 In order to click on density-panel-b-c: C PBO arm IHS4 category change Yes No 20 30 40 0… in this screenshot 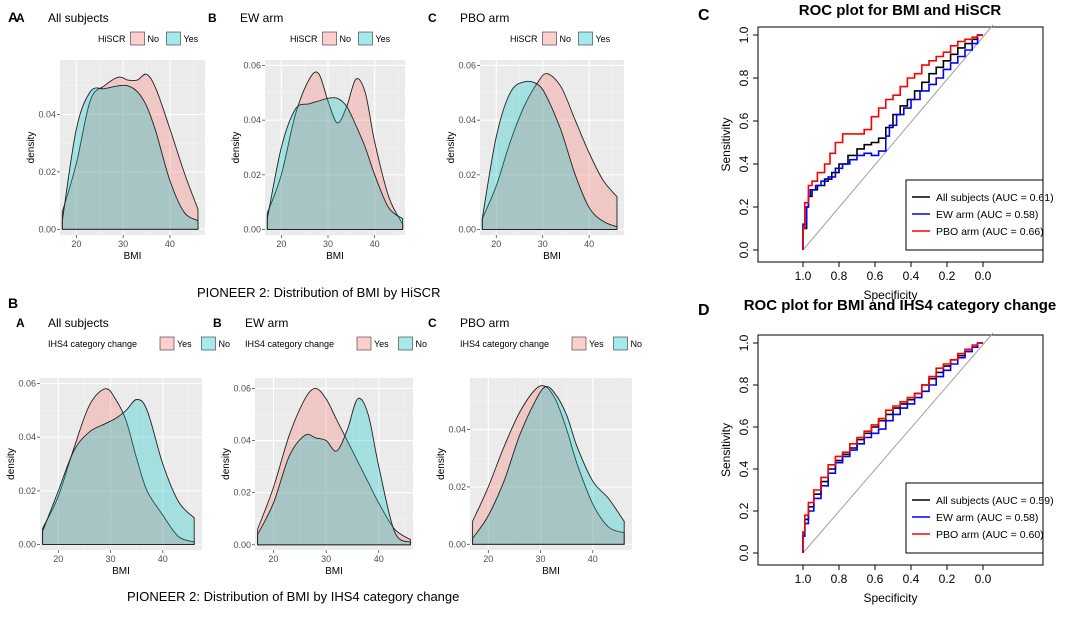, I will do `click(535, 446)`.